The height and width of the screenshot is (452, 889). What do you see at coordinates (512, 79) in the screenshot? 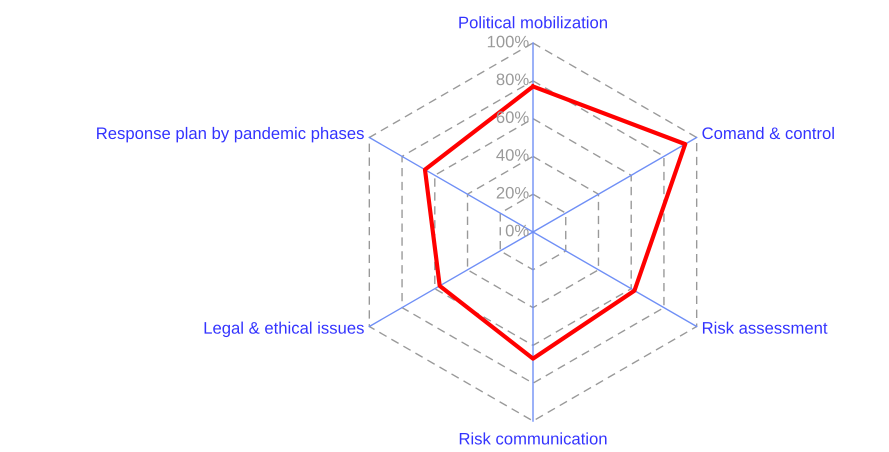
I see `y-tick-label: 80%` at bounding box center [512, 79].